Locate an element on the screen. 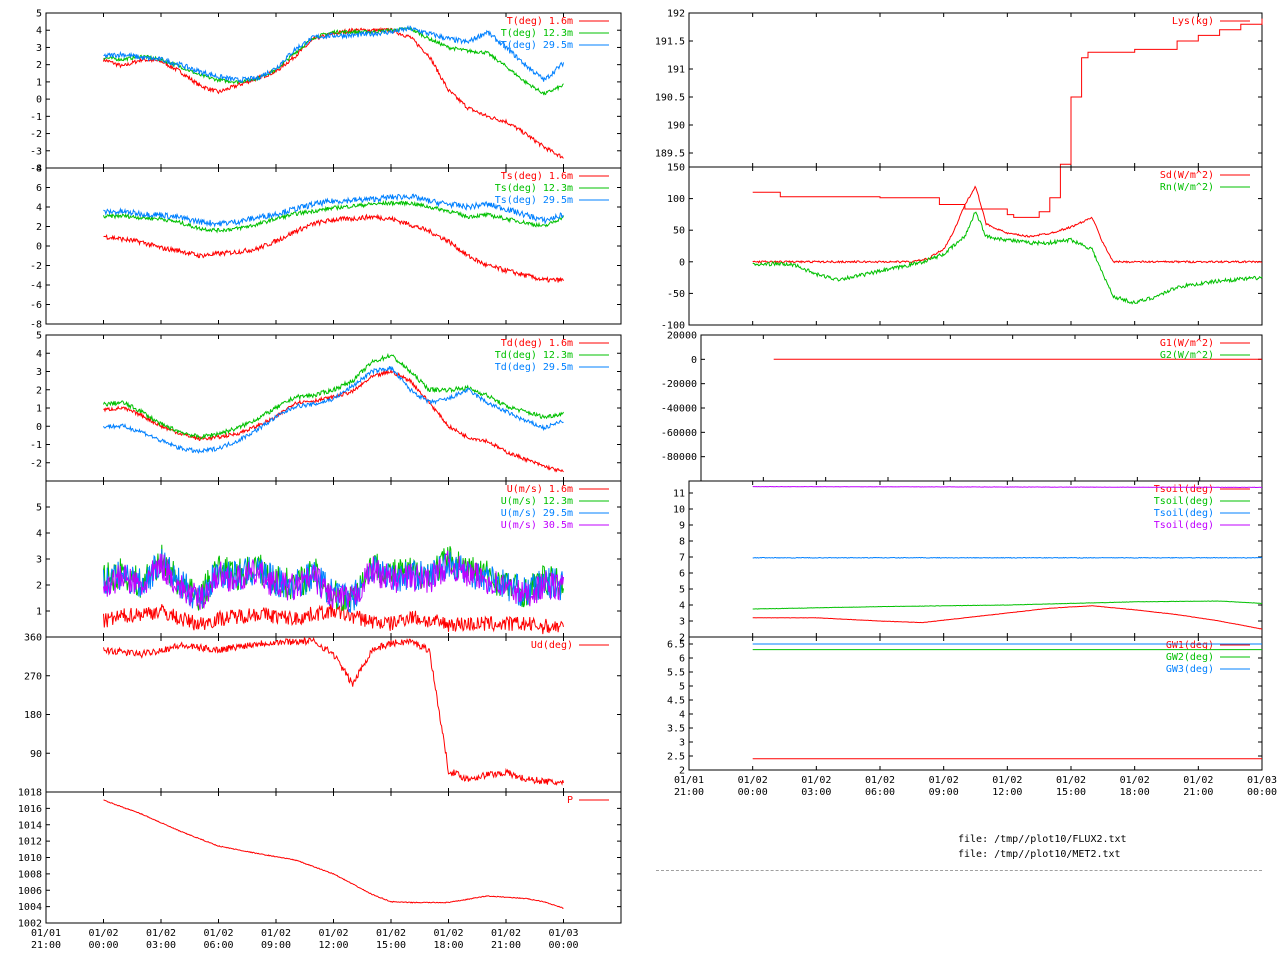  separator-line is located at coordinates (959, 870).